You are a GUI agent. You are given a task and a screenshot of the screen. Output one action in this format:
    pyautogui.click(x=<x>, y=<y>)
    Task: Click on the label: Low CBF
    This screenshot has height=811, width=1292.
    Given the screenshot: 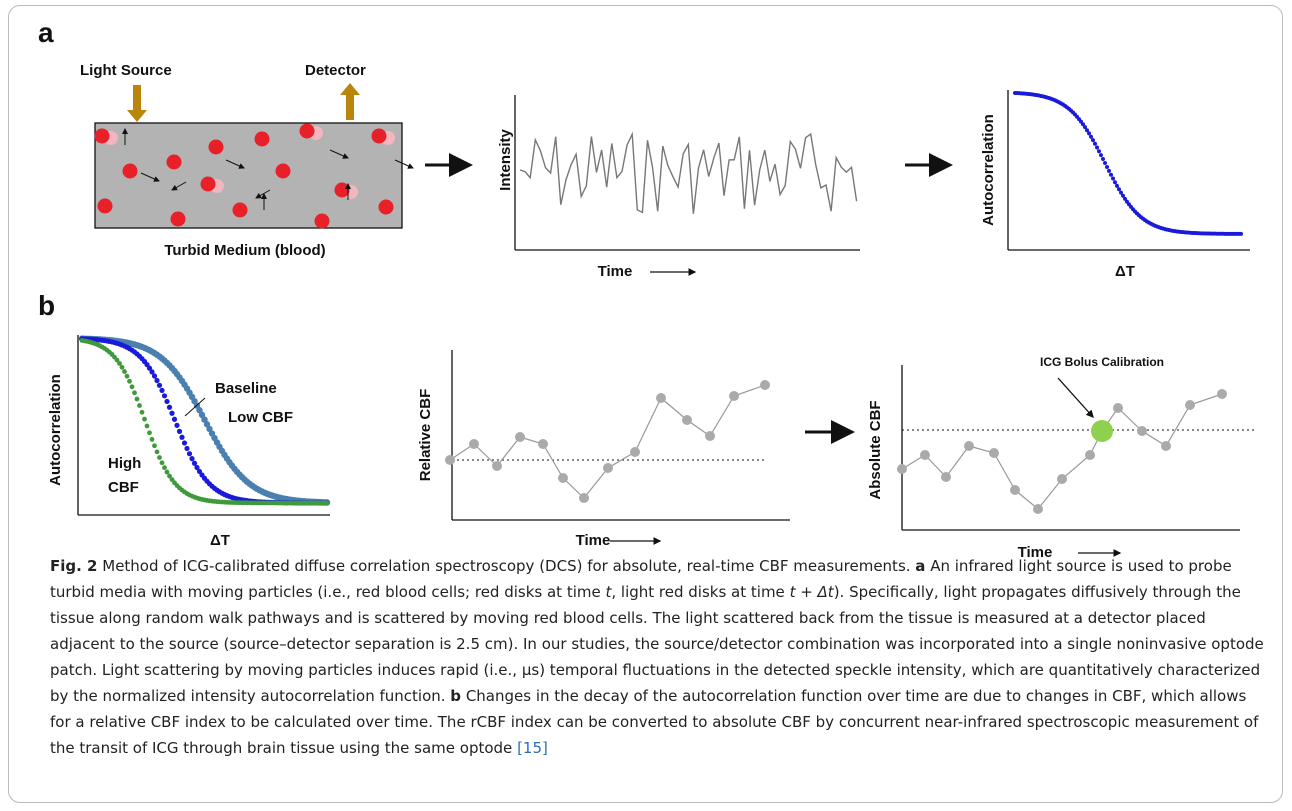 What is the action you would take?
    pyautogui.click(x=260, y=417)
    